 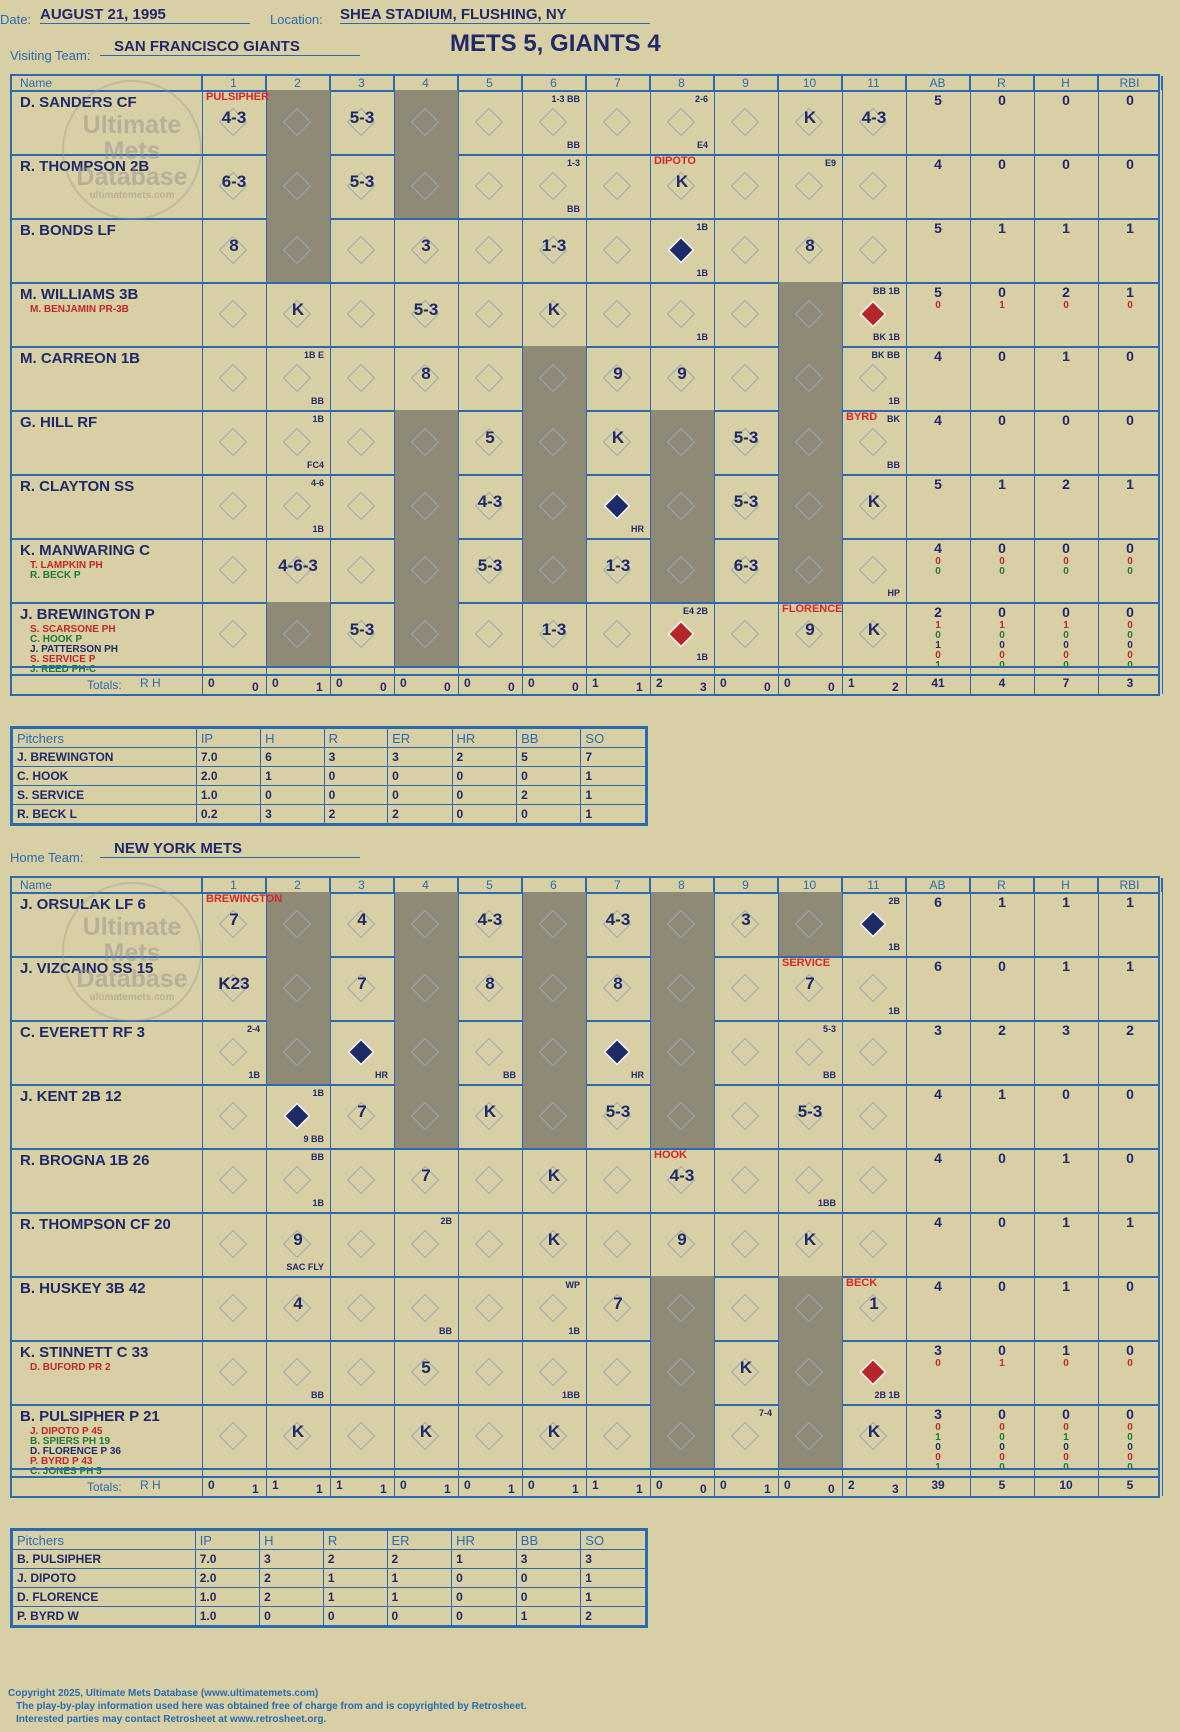 I want to click on home-pitcher-cell: D. FLORENCE, so click(x=104, y=1597).